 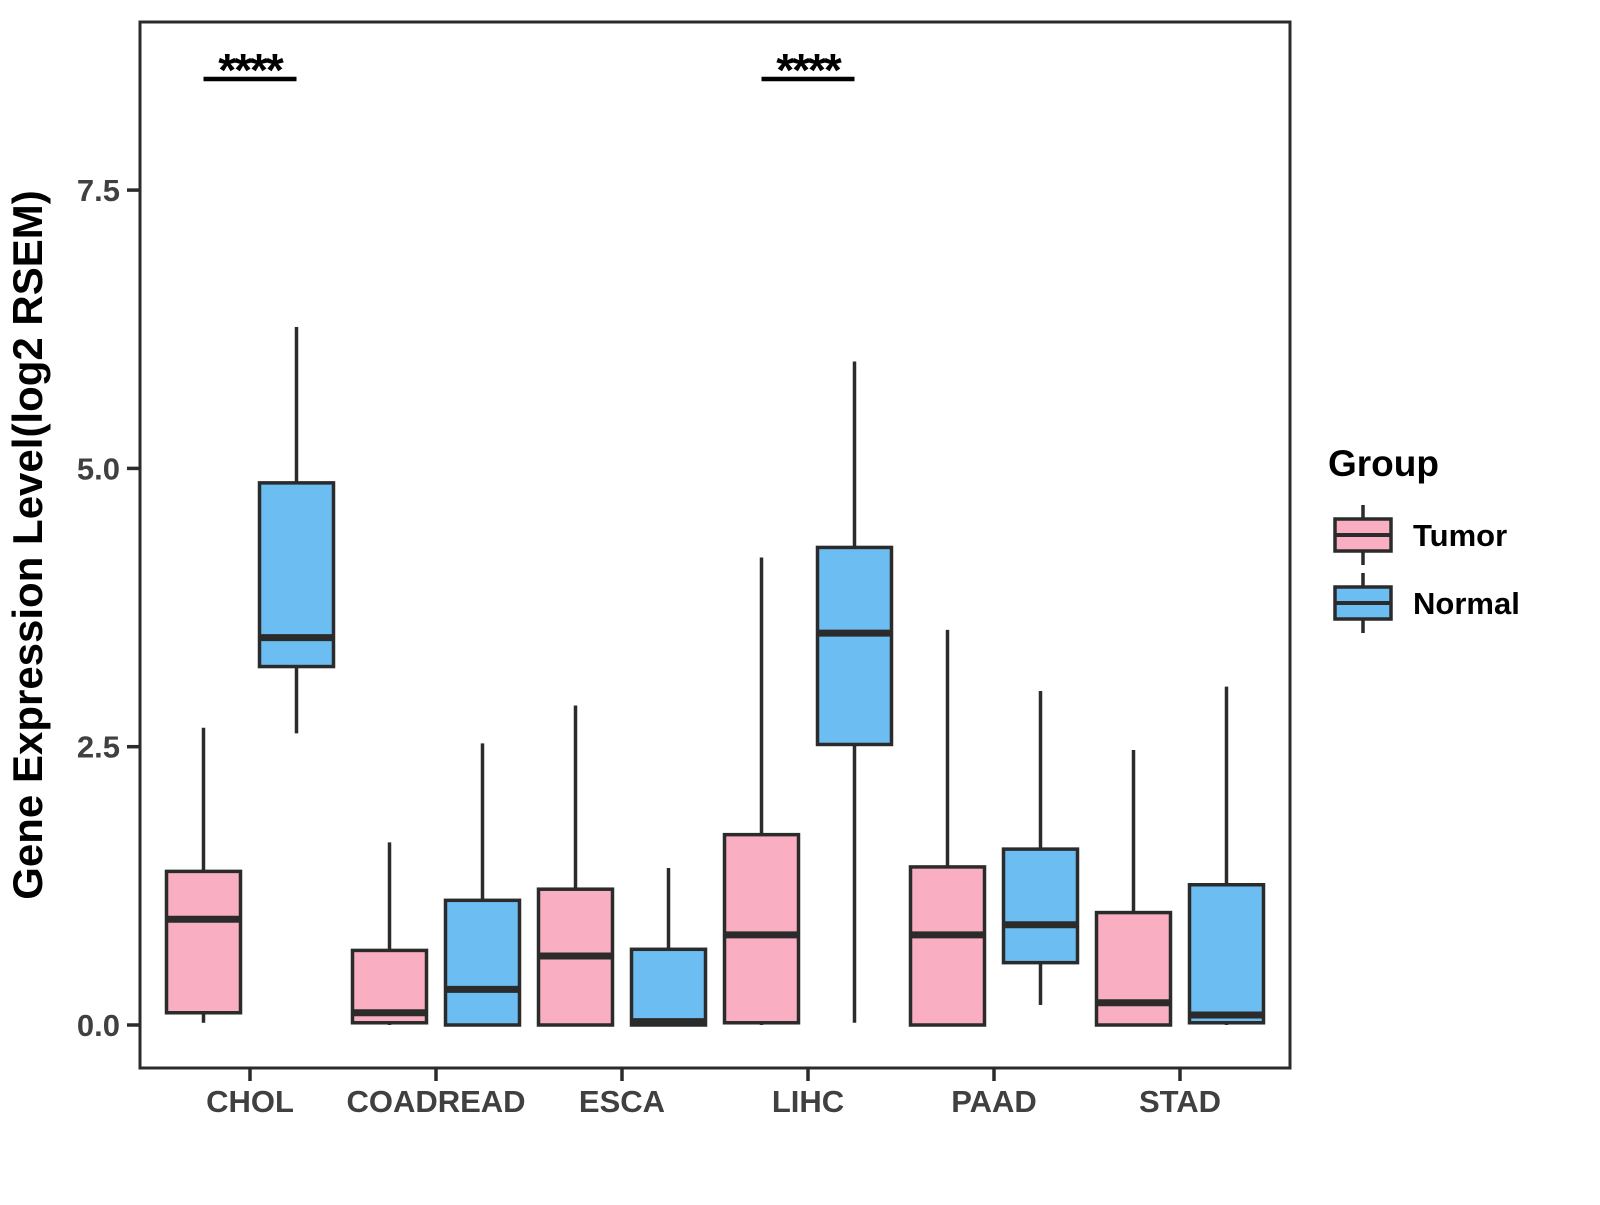 I want to click on y-tick-label: 7.5, so click(x=98, y=190).